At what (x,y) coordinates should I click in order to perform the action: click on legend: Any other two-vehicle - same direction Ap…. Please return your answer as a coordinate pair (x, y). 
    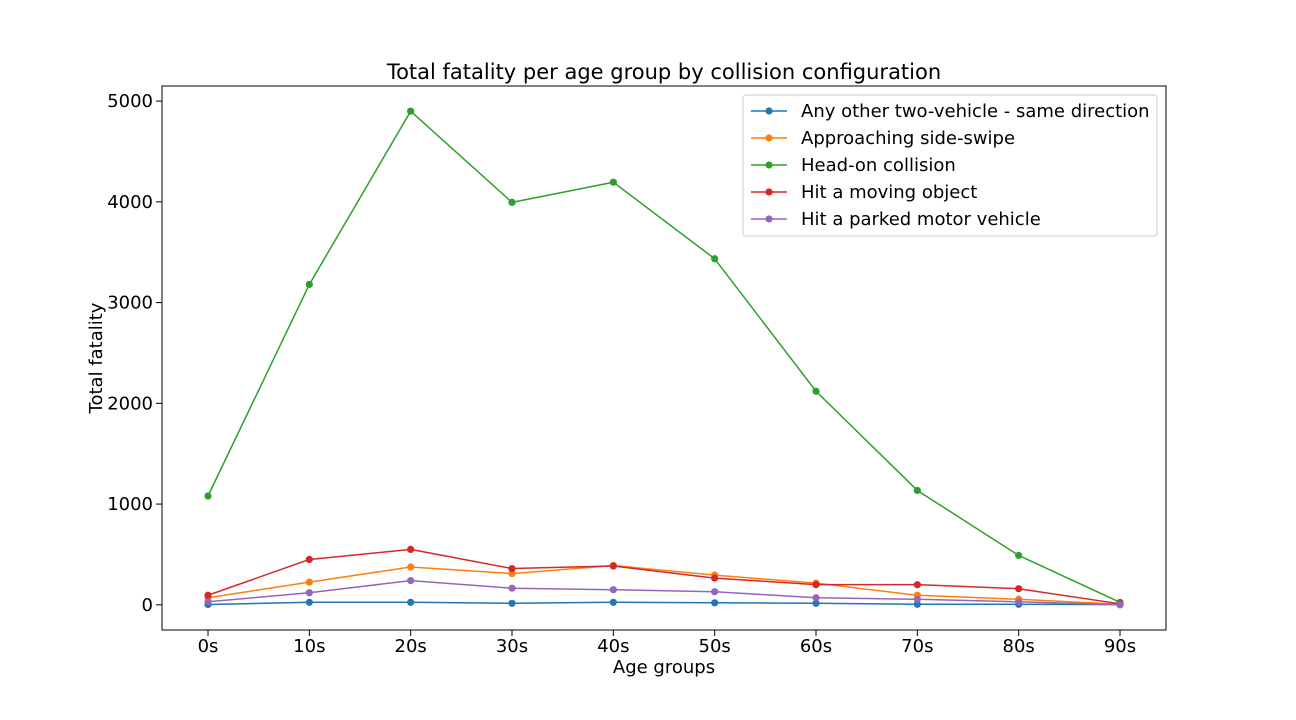
    Looking at the image, I should click on (950, 165).